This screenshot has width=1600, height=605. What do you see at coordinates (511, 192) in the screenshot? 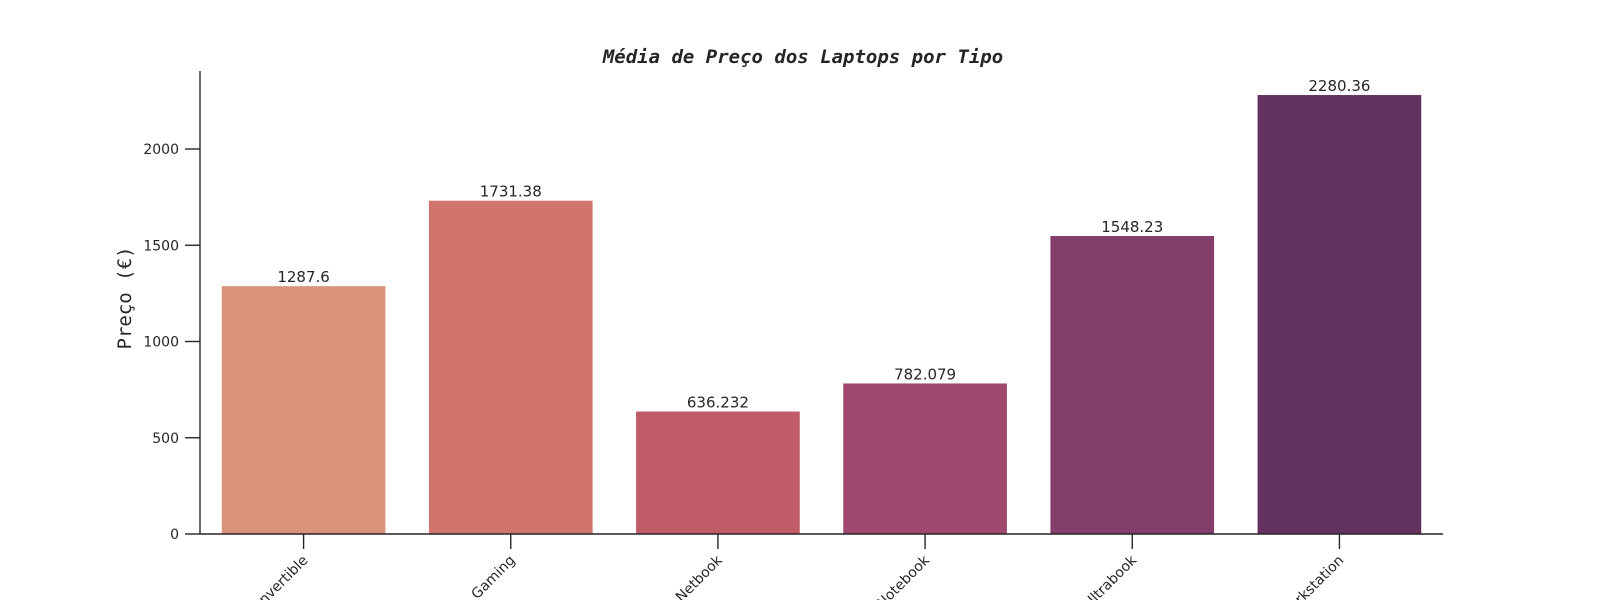
I see `value-label-gaming: 1731.38` at bounding box center [511, 192].